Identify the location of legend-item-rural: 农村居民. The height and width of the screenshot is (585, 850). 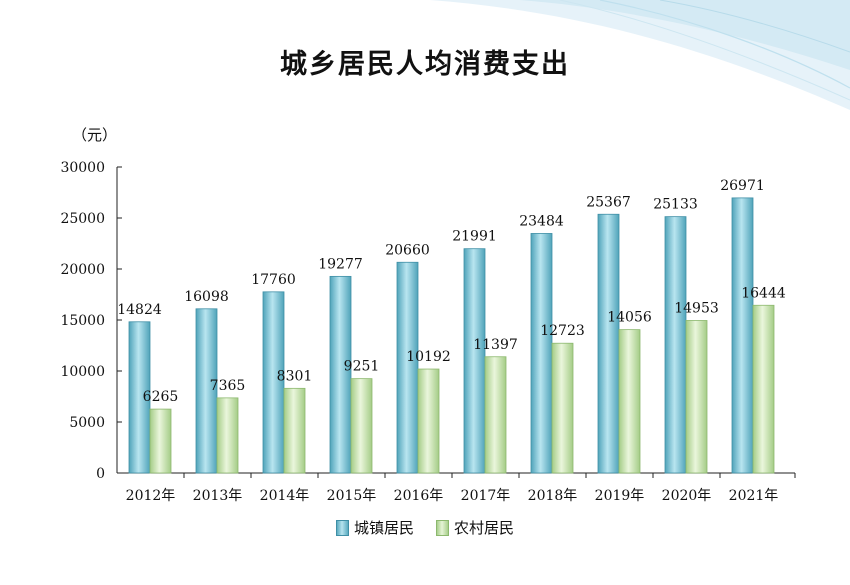
(475, 527).